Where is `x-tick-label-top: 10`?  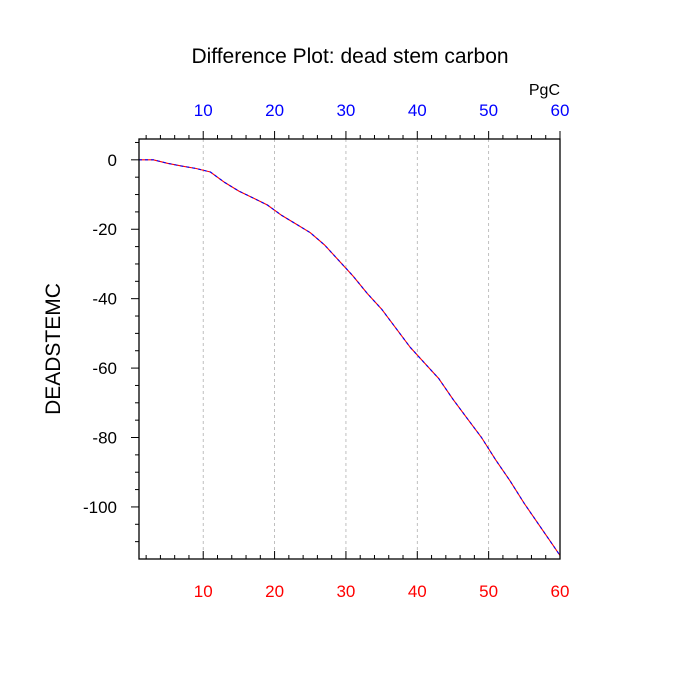
x-tick-label-top: 10 is located at coordinates (203, 110).